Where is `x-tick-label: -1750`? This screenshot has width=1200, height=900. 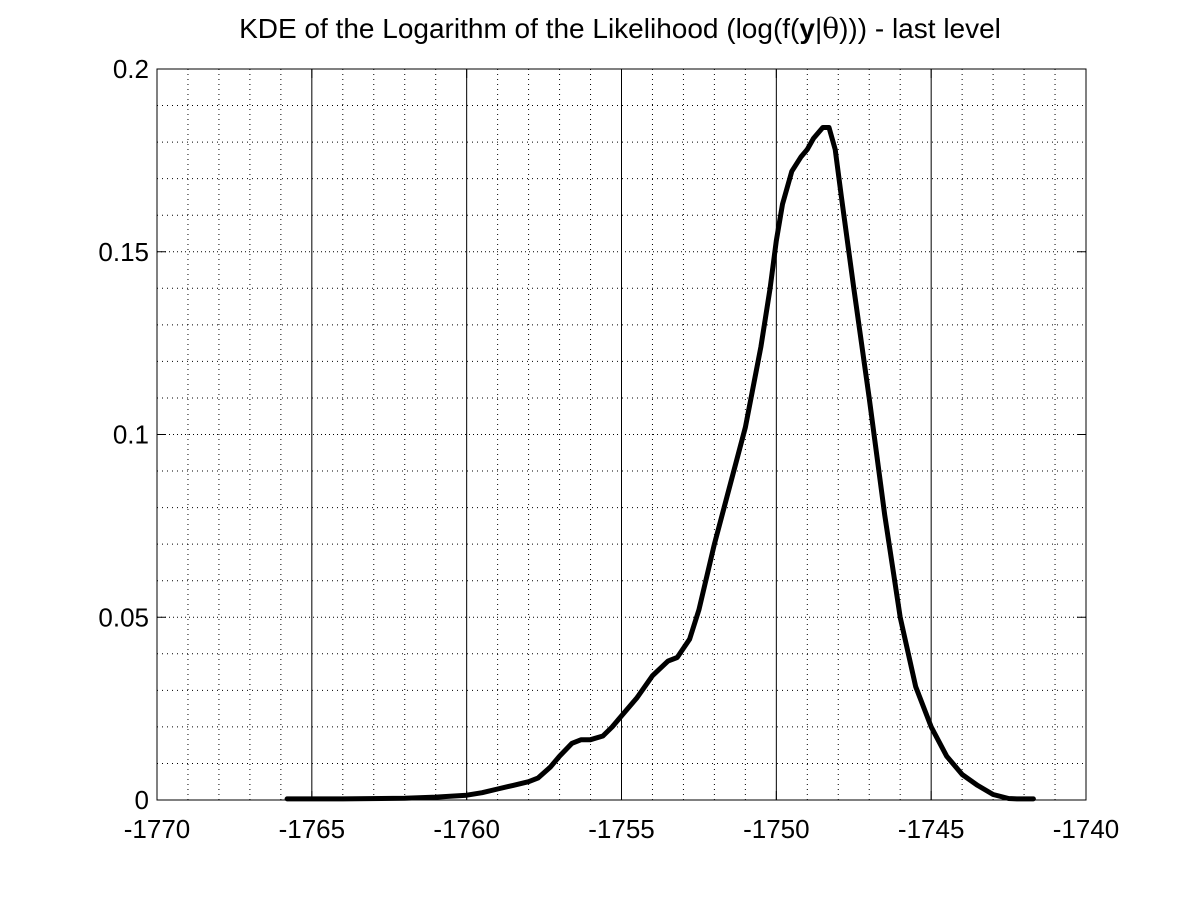
x-tick-label: -1750 is located at coordinates (776, 829).